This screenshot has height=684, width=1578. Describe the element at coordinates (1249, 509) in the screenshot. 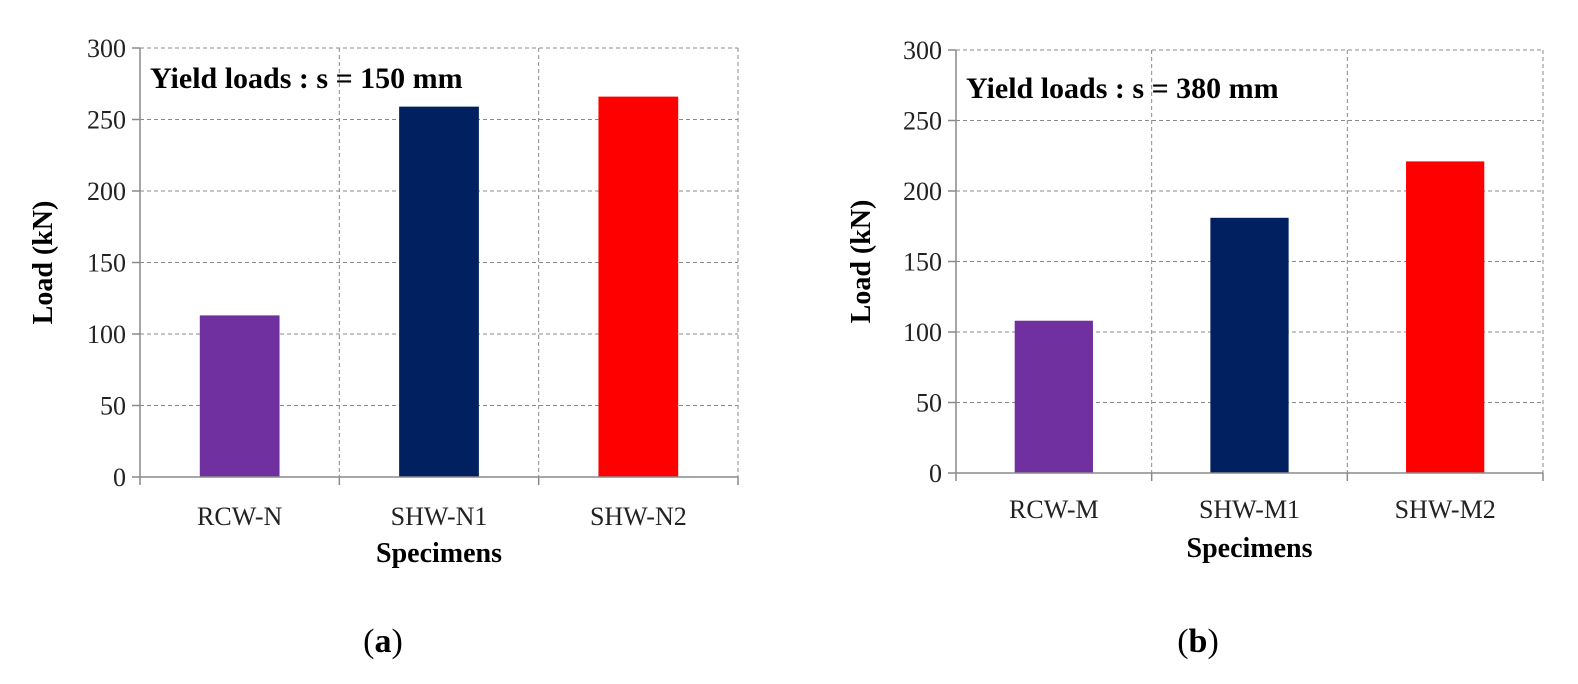

I see `x-tick-label: SHW-M1` at that location.